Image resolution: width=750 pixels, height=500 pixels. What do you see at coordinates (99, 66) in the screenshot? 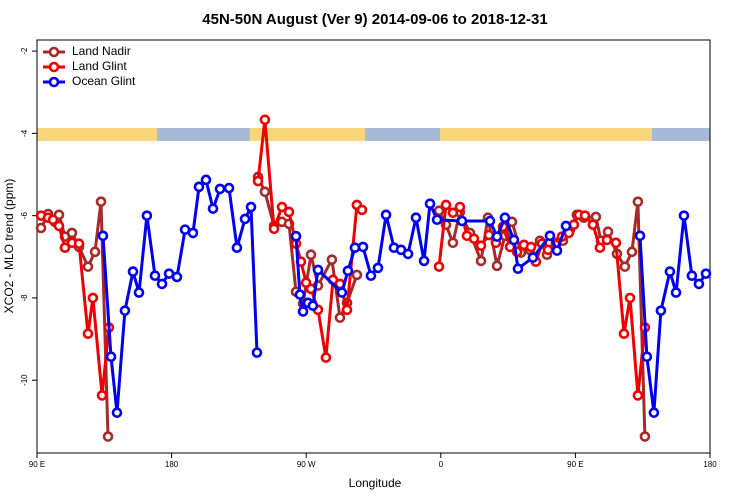
I see `legend-label: Land Glint` at bounding box center [99, 66].